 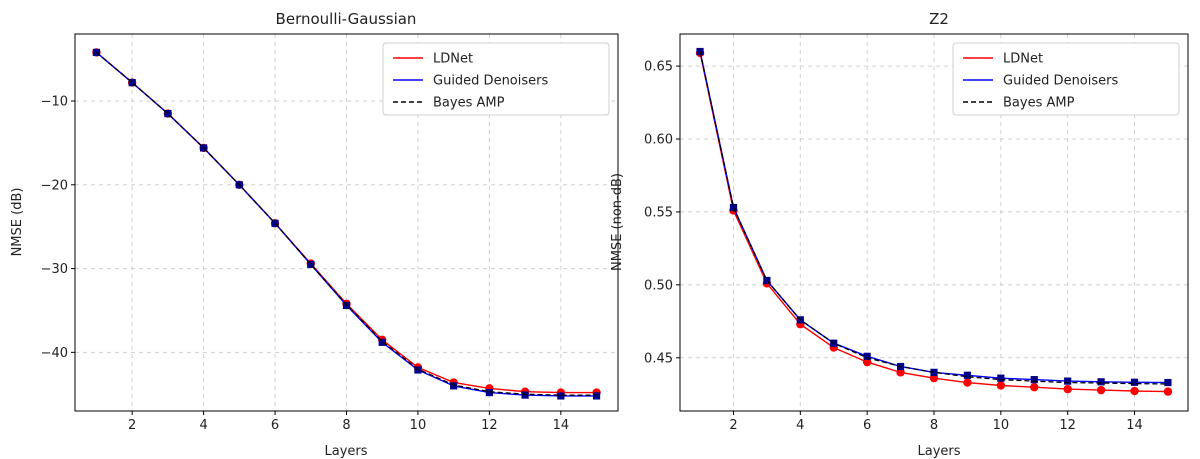 I want to click on y-tick-label: −20, so click(x=54, y=185).